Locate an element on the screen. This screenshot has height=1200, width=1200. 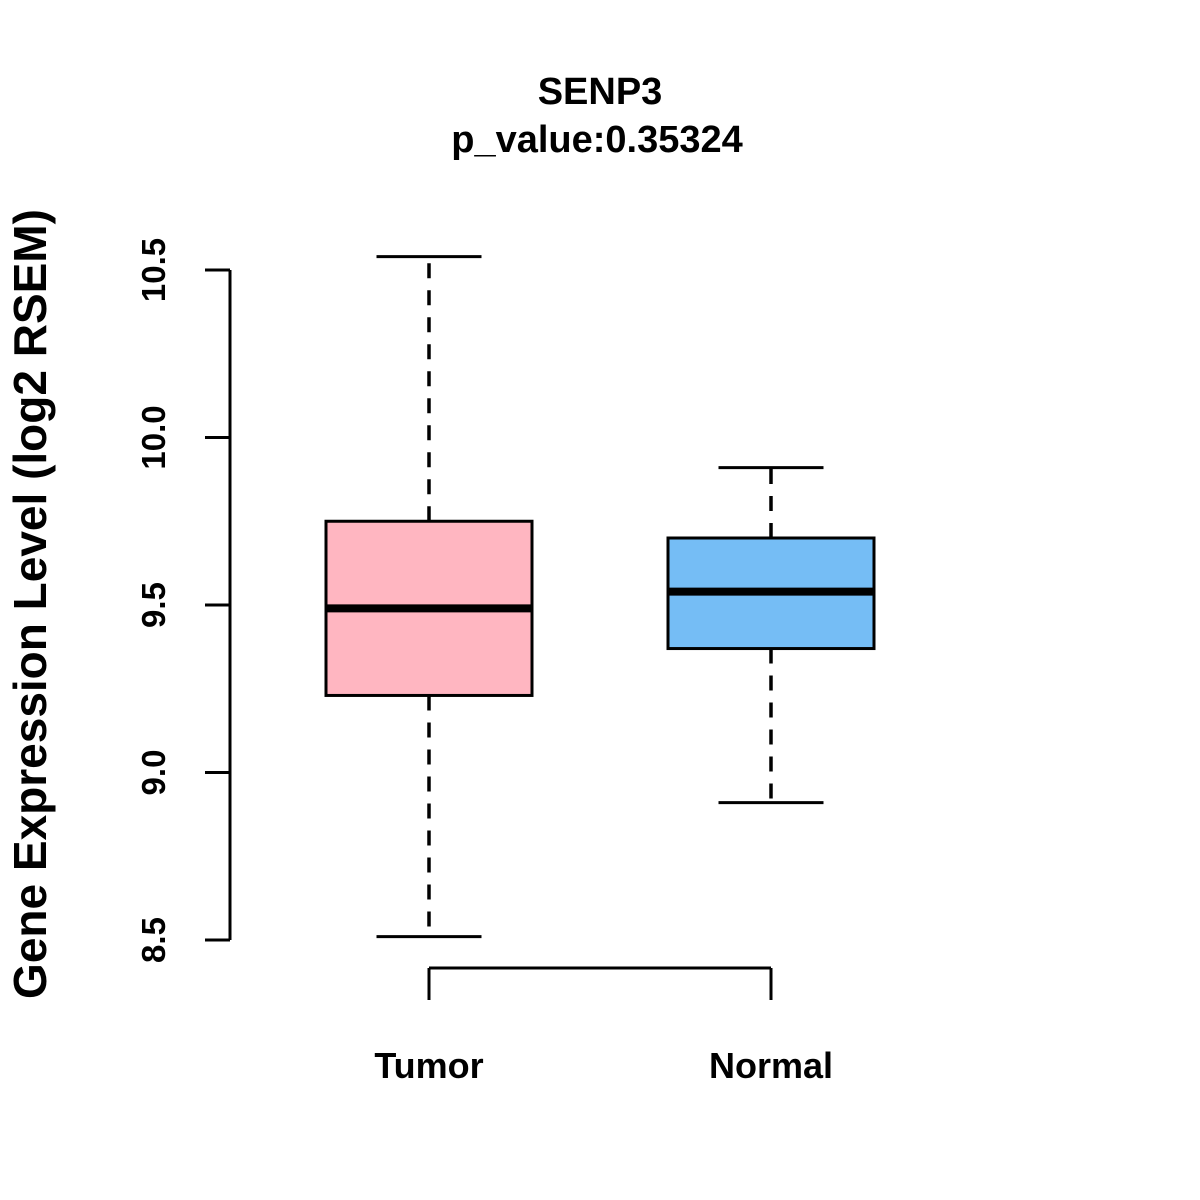
chart-title: SENP3 is located at coordinates (600, 92).